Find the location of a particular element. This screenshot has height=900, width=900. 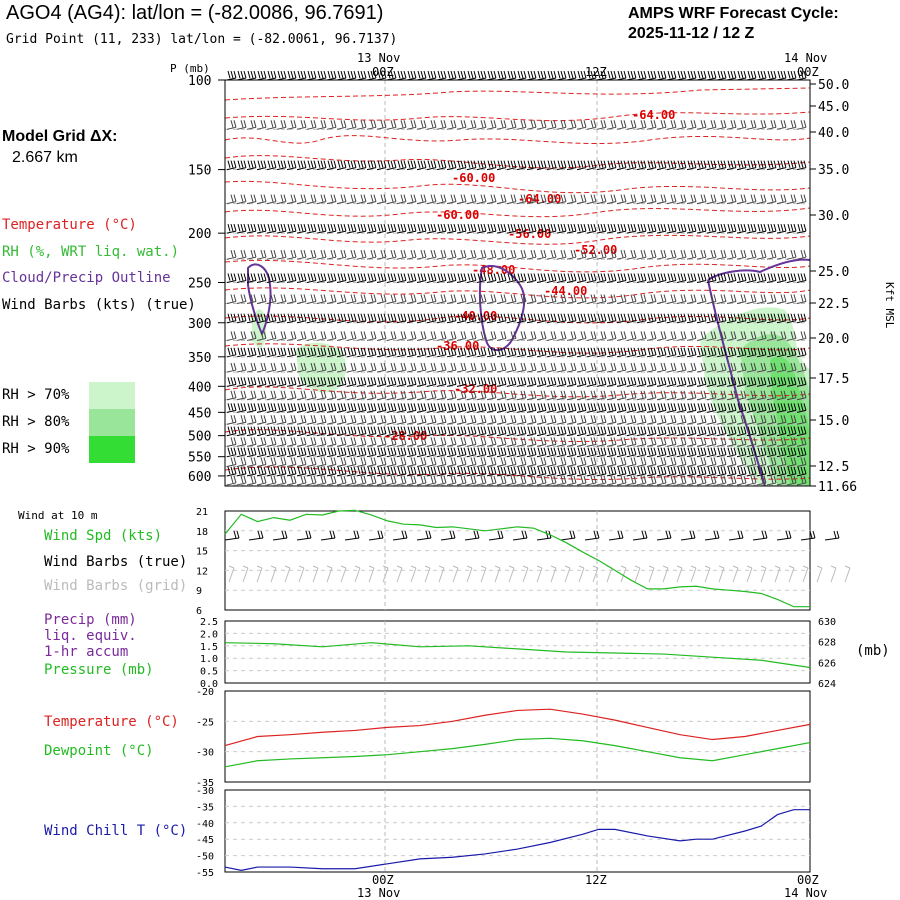

pressure-tick: 100 is located at coordinates (199, 81).